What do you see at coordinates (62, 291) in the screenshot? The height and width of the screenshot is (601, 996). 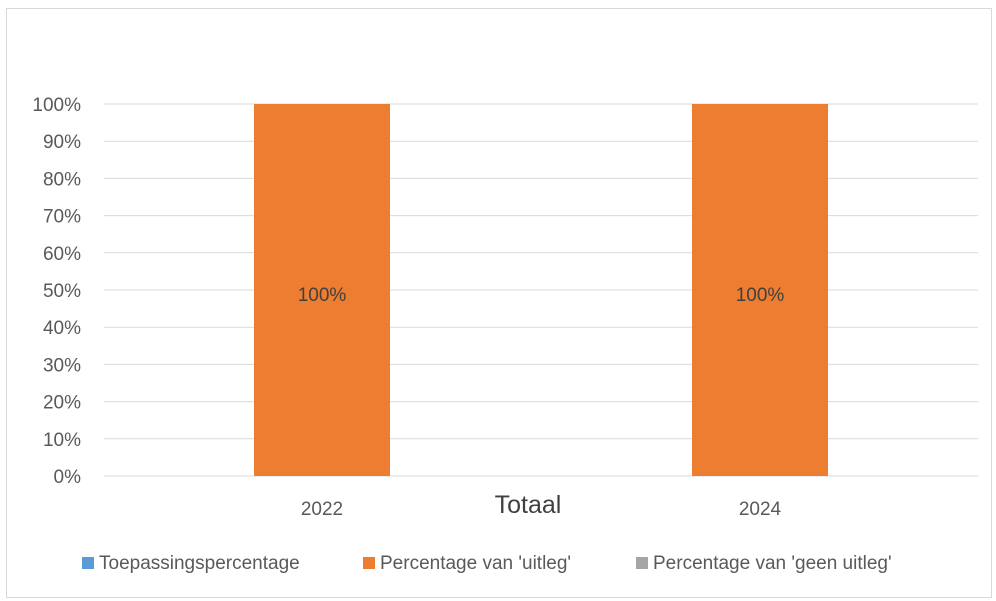 I see `y-tick-label: 50%` at bounding box center [62, 291].